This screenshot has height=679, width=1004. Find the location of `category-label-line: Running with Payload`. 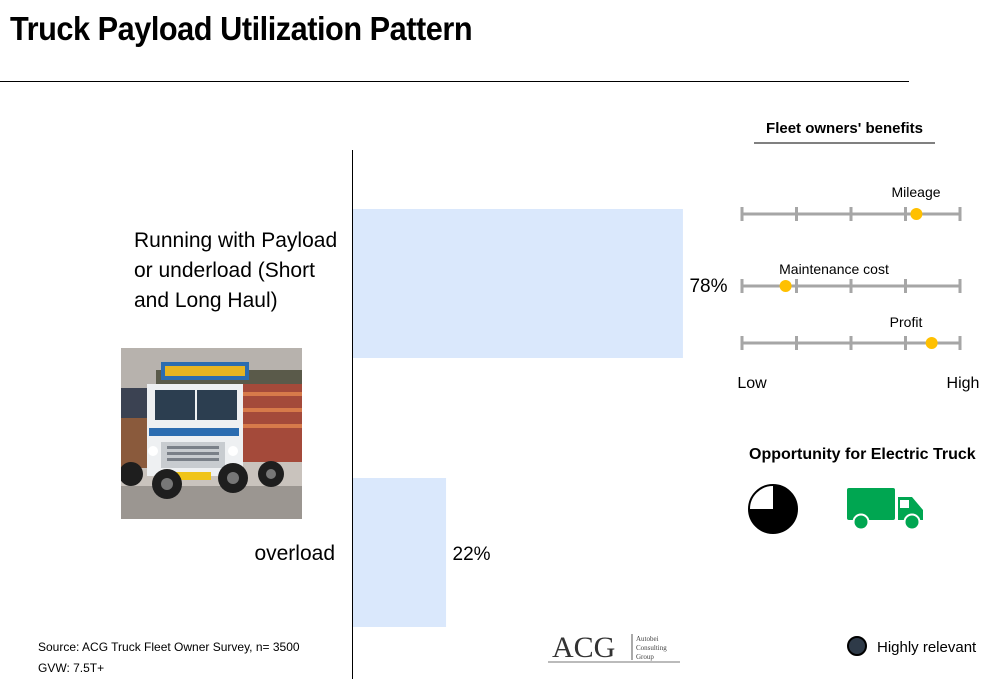

category-label-line: Running with Payload is located at coordinates (235, 240).